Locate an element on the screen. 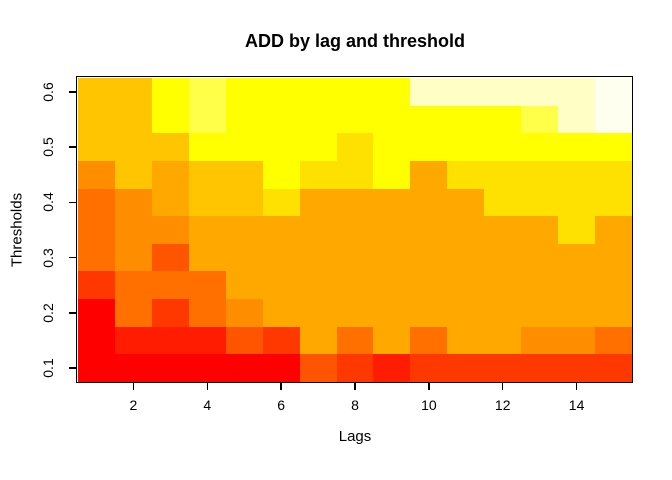 This screenshot has height=480, width=672. y-tick-label: 0.6 is located at coordinates (48, 92).